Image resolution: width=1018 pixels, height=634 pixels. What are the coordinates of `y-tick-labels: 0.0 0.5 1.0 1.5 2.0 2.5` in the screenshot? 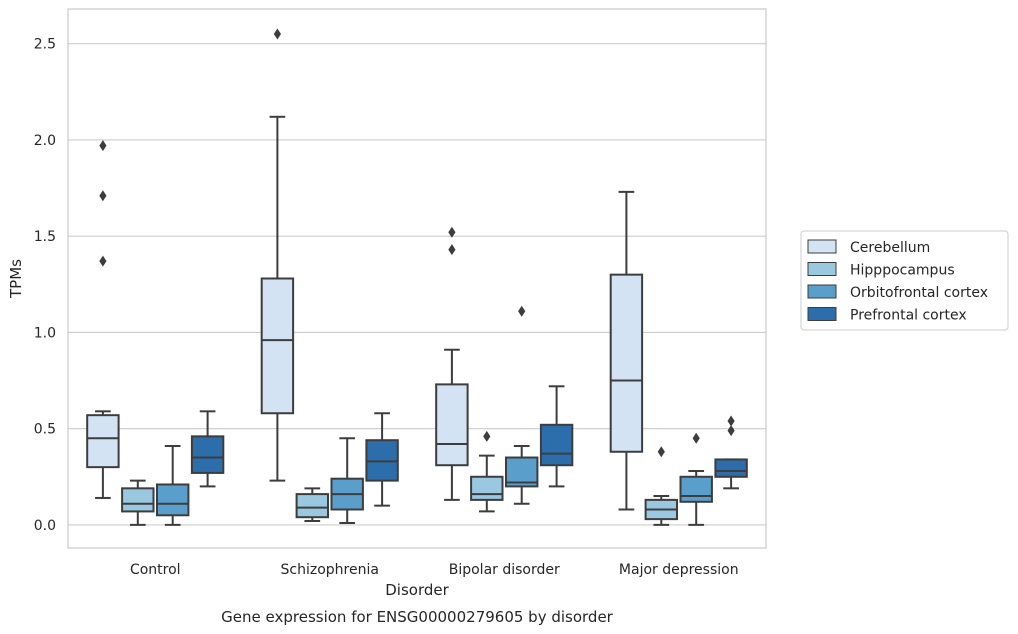 It's located at (45, 285).